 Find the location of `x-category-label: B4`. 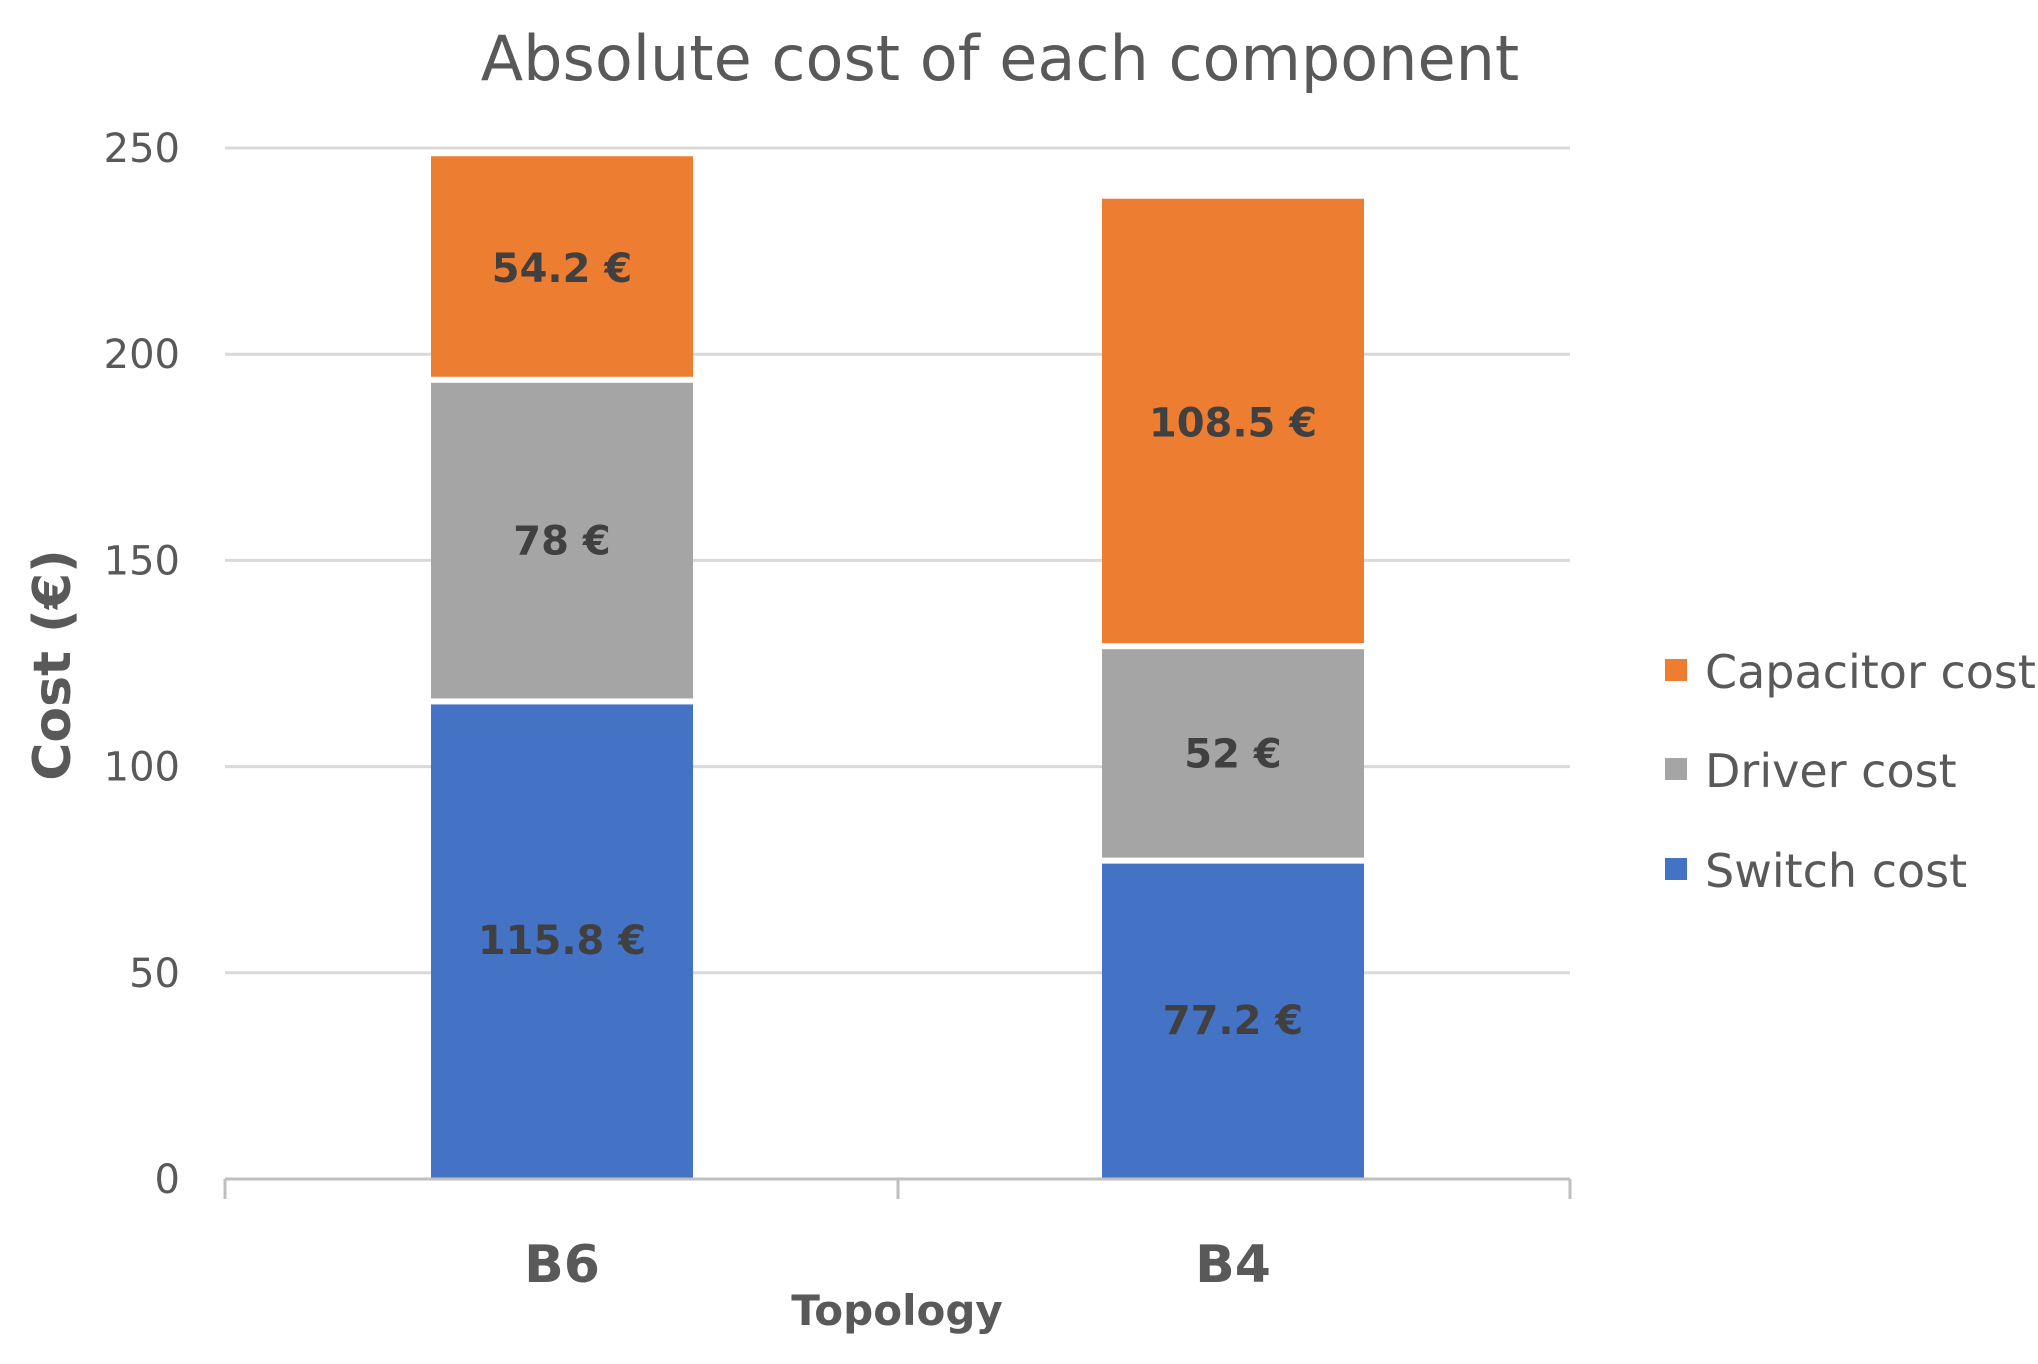

x-category-label: B4 is located at coordinates (1233, 1265).